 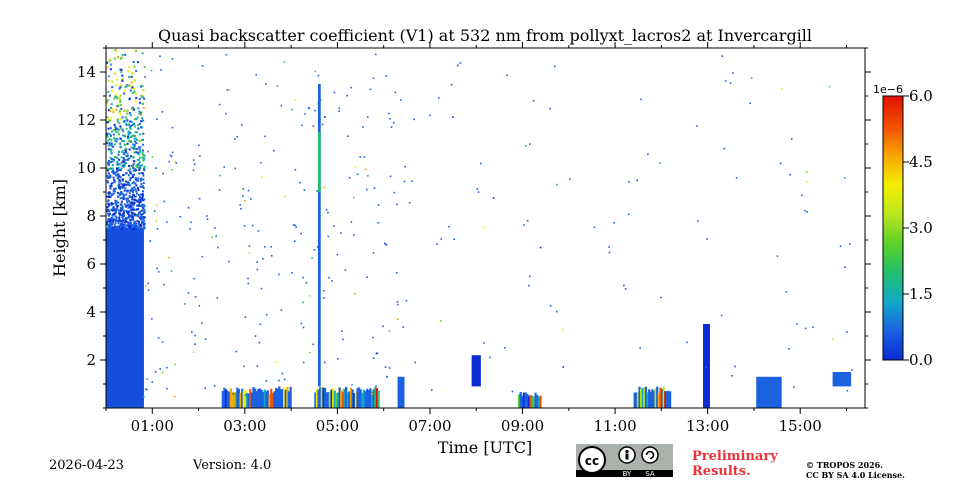 What do you see at coordinates (844, 465) in the screenshot?
I see `license-line-1: © TROPOS 2026.` at bounding box center [844, 465].